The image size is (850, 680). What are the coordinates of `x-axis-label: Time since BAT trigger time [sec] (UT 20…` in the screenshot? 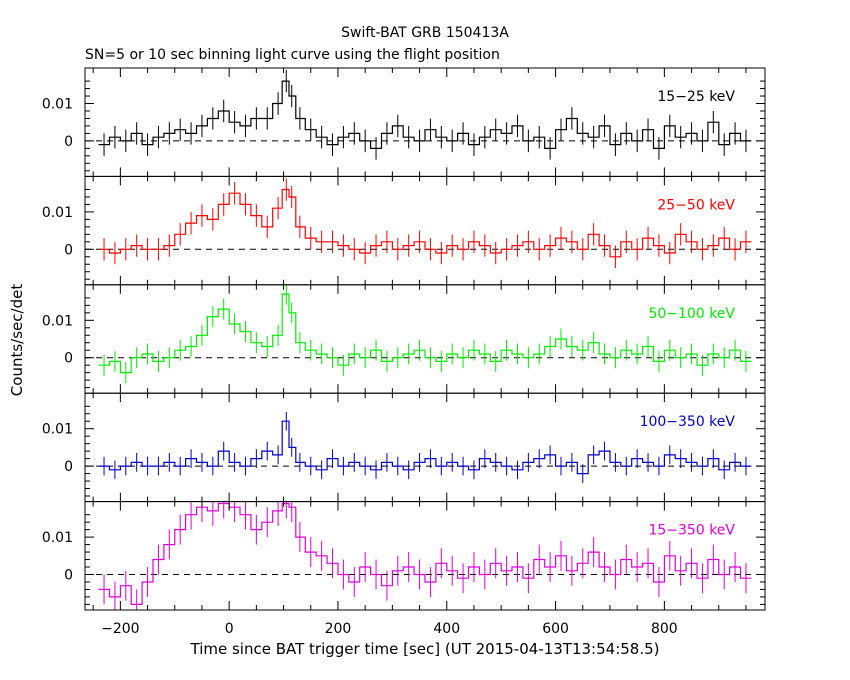 It's located at (425, 649).